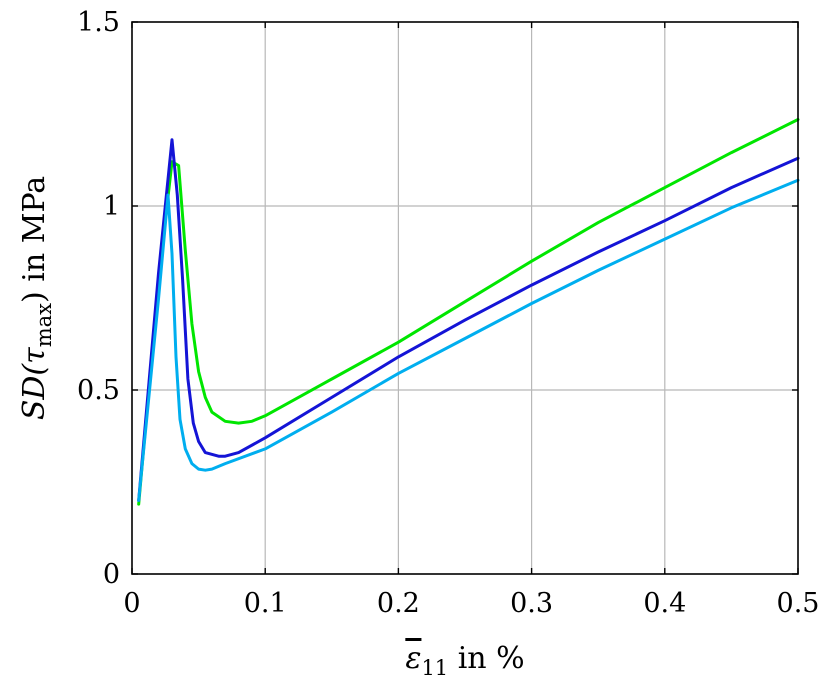 The width and height of the screenshot is (832, 682). I want to click on x-axis-label: ε11 in %, so click(464, 660).